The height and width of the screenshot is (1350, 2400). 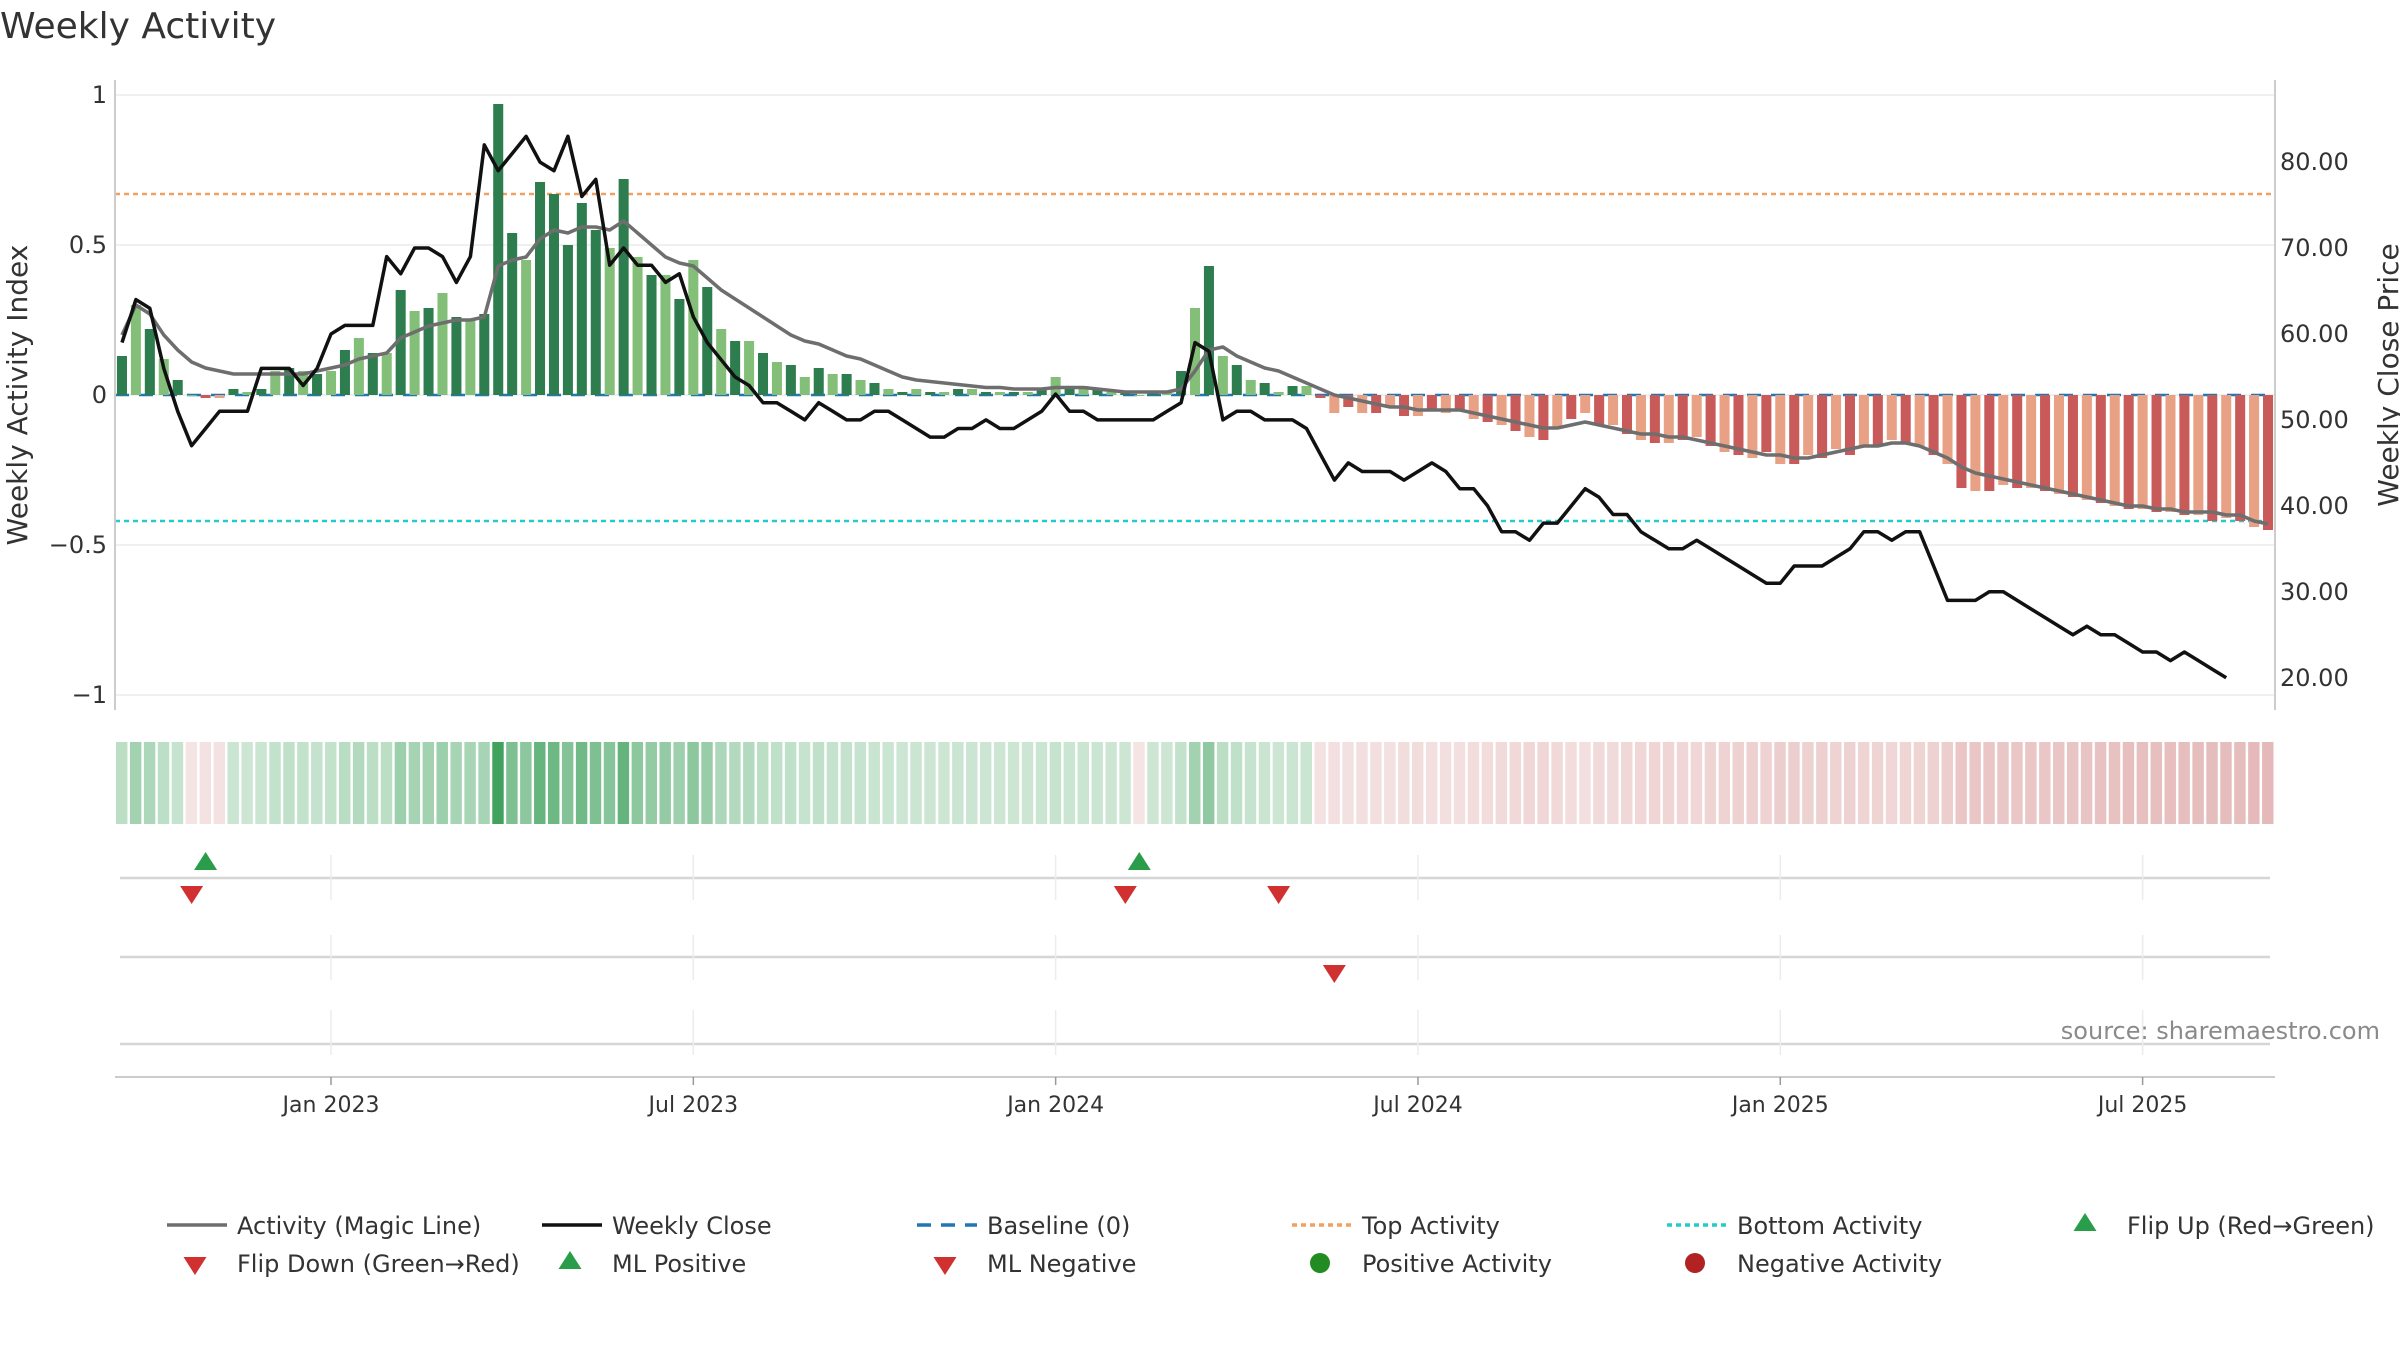 What do you see at coordinates (2314, 506) in the screenshot?
I see `y2-tick-label: 40.00` at bounding box center [2314, 506].